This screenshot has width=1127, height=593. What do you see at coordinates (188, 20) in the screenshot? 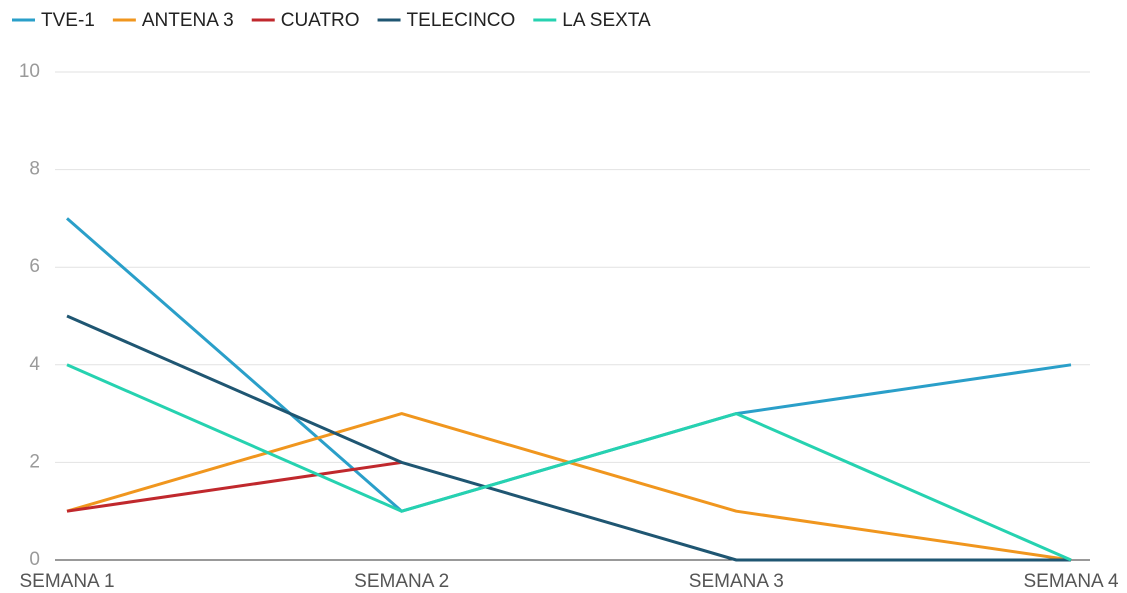
I see `legend-label: ANTENA 3` at bounding box center [188, 20].